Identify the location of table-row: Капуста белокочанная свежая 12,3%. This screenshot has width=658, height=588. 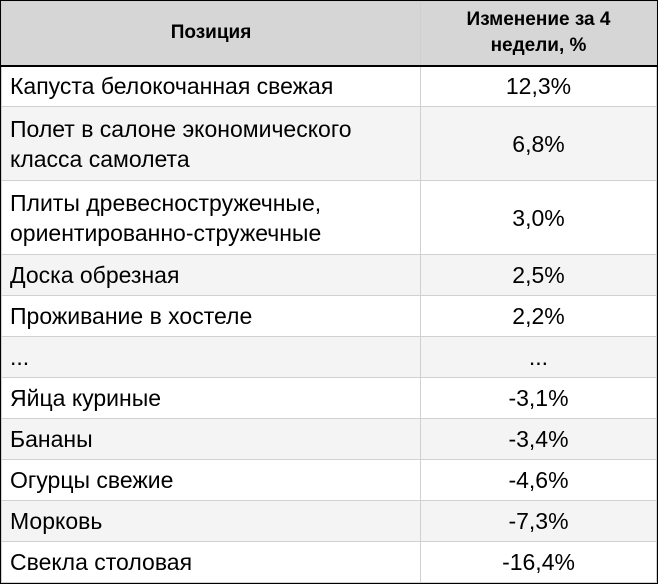
(329, 86).